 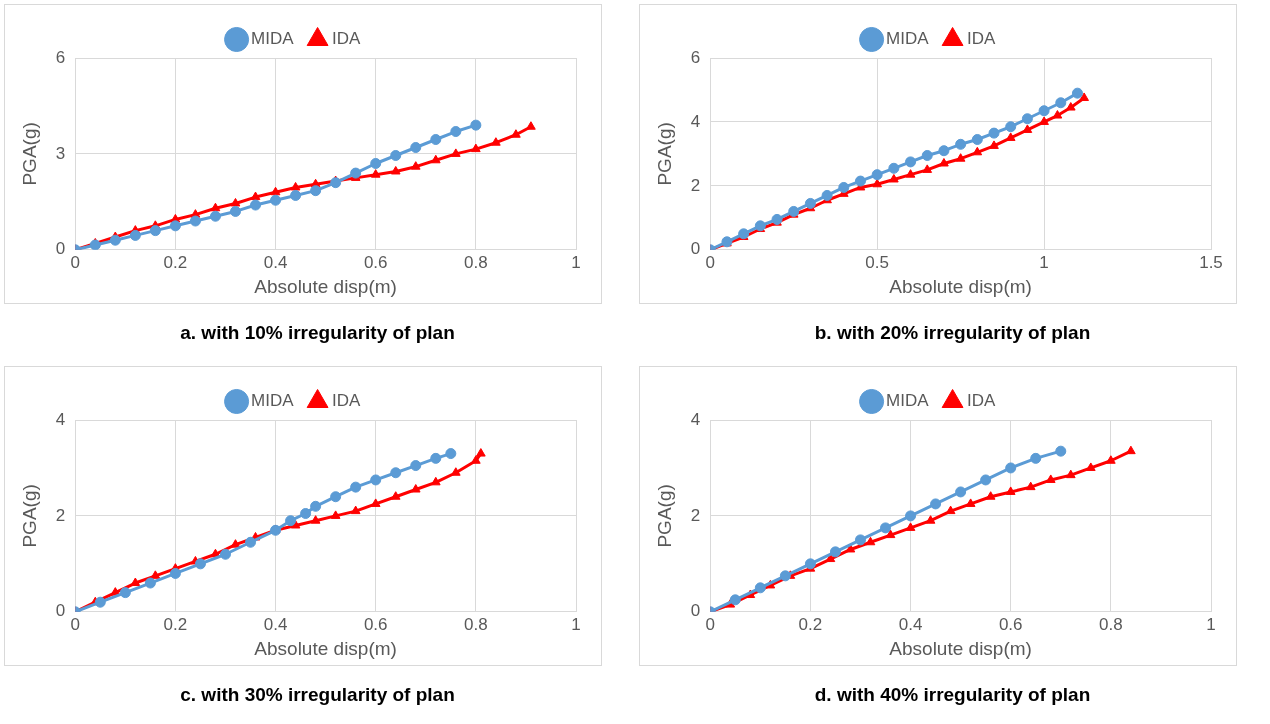 What do you see at coordinates (952, 333) in the screenshot?
I see `text: b. with 20% irregularity of plan` at bounding box center [952, 333].